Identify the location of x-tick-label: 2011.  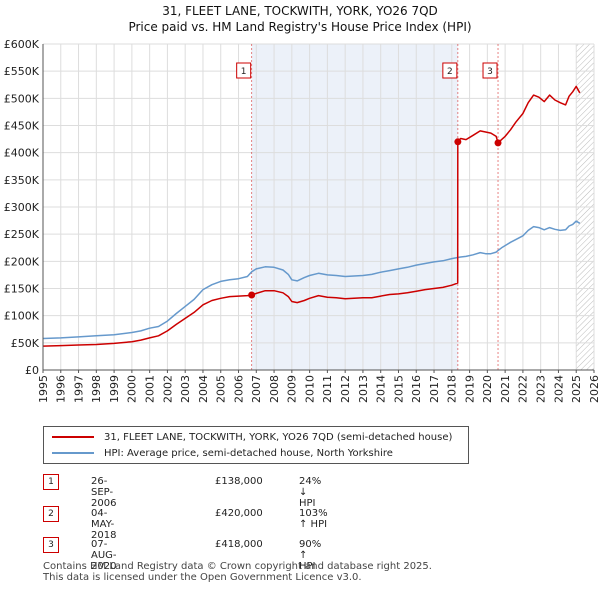
(327, 389).